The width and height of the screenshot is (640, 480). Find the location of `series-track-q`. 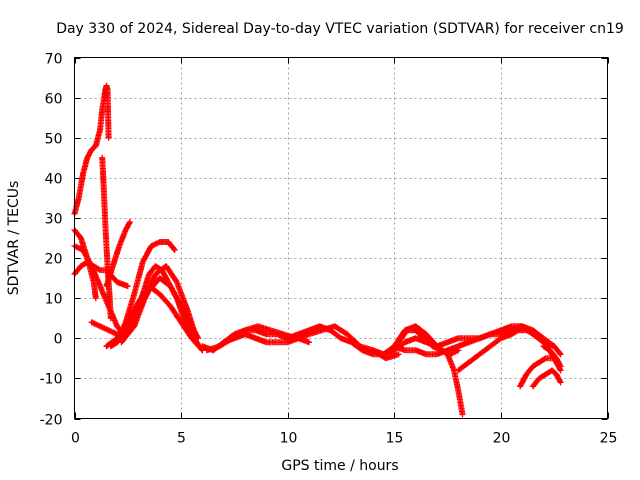

series-track-q is located at coordinates (428, 342).